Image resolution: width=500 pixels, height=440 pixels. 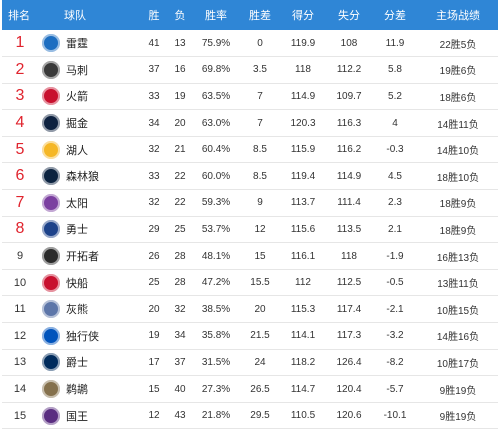 I want to click on team-cell: 太阳, so click(x=89, y=203).